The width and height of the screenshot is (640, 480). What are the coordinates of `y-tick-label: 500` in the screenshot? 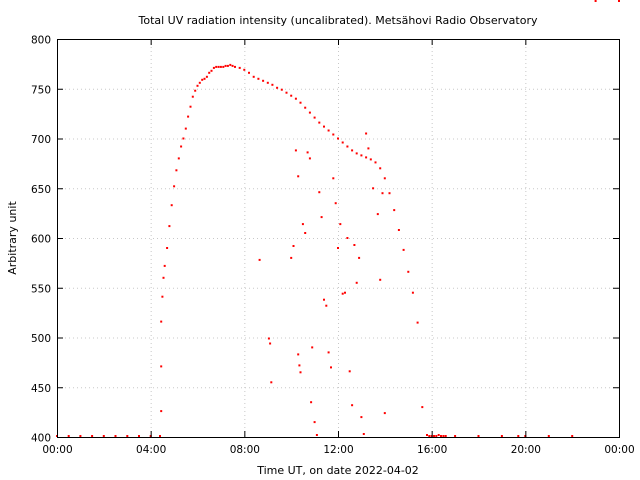 It's located at (41, 339).